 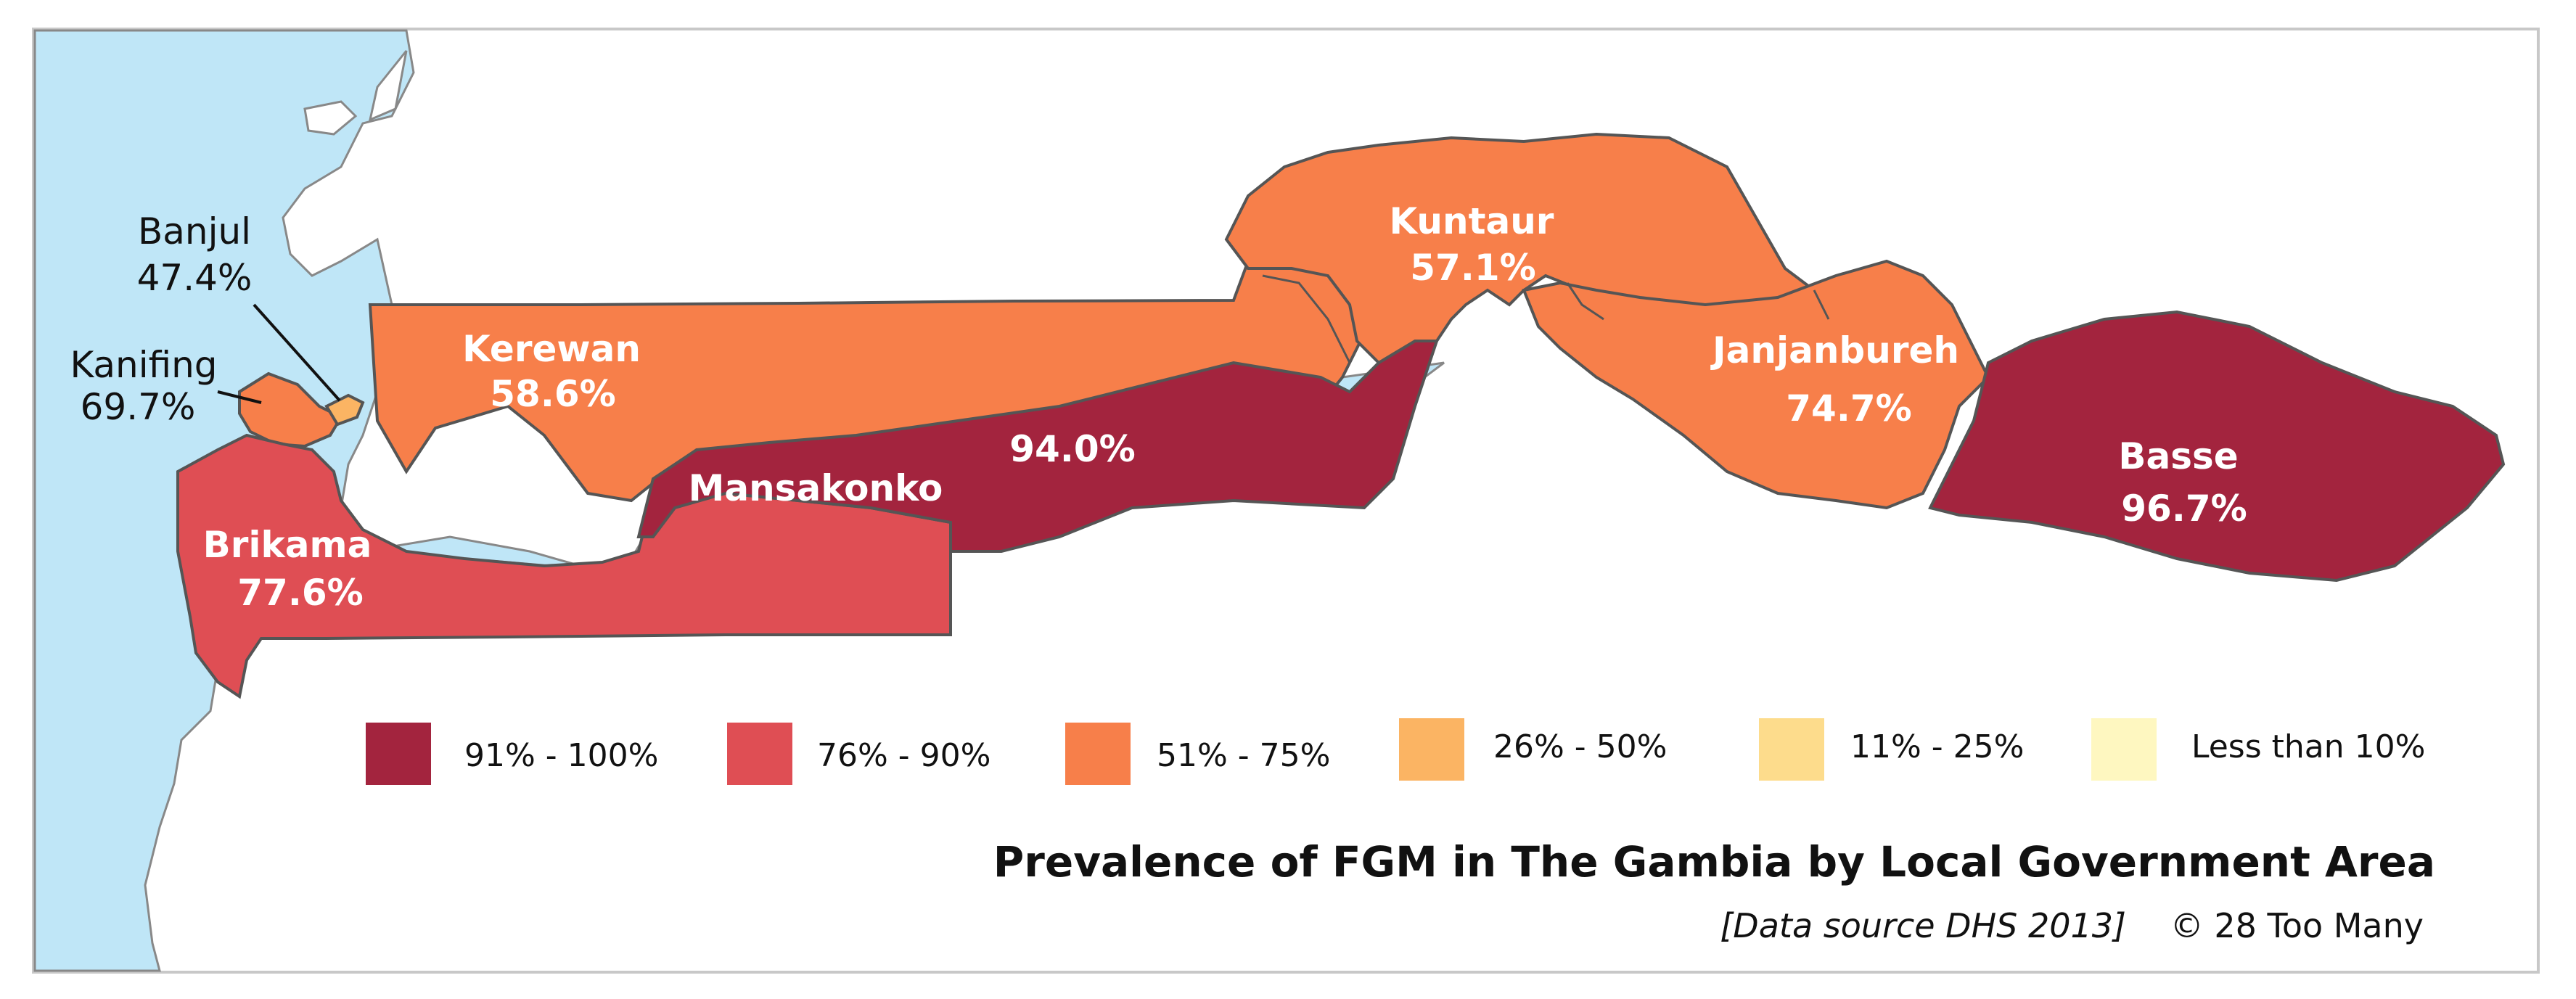 What do you see at coordinates (1834, 350) in the screenshot?
I see `label-janjanbureh-name: Janjanbureh` at bounding box center [1834, 350].